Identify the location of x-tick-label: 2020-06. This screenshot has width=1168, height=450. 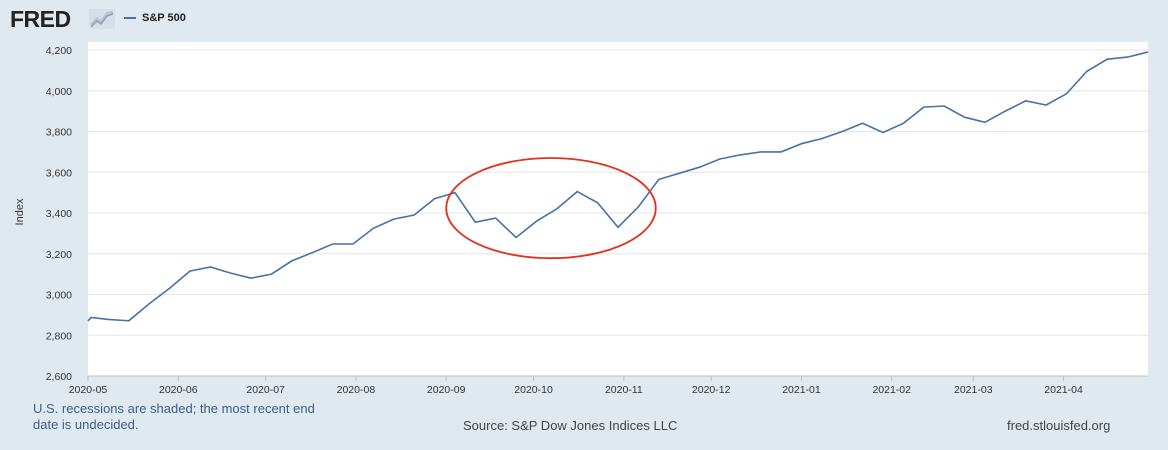
(178, 390).